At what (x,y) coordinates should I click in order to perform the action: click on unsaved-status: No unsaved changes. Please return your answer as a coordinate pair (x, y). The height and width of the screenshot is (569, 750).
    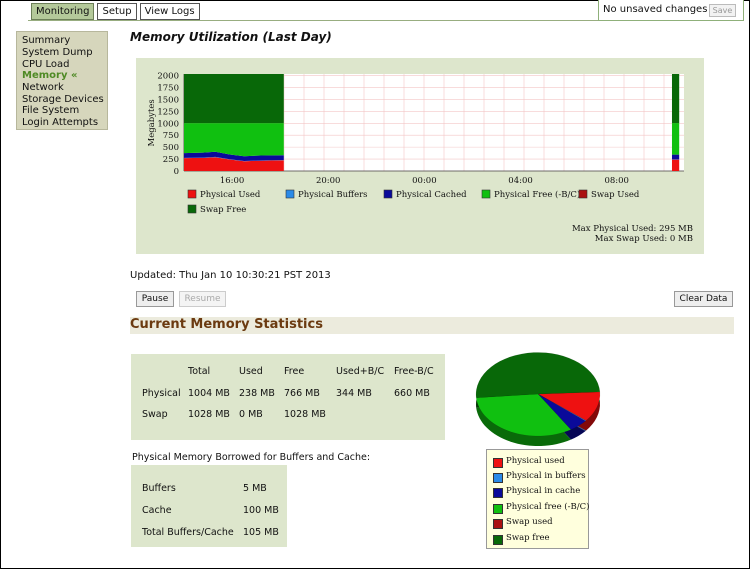
    Looking at the image, I should click on (655, 9).